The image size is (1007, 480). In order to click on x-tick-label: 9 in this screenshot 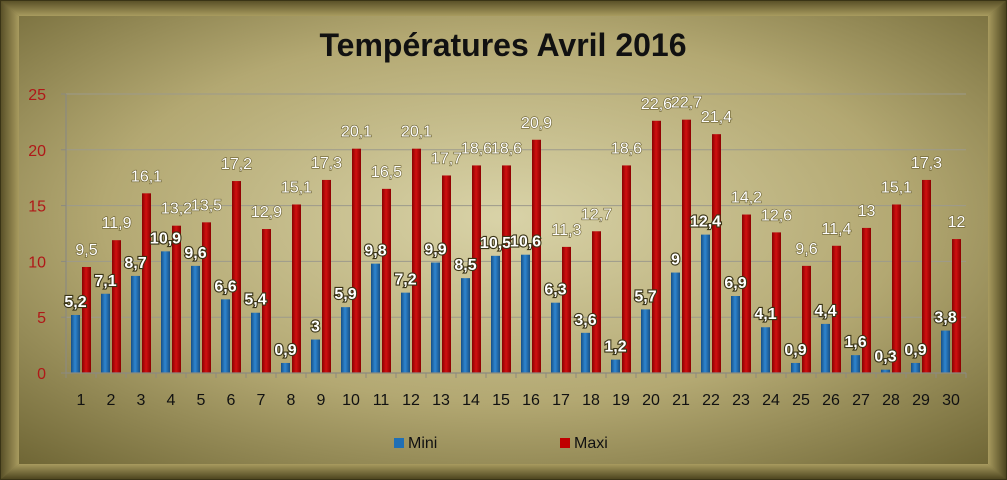, I will do `click(321, 400)`.